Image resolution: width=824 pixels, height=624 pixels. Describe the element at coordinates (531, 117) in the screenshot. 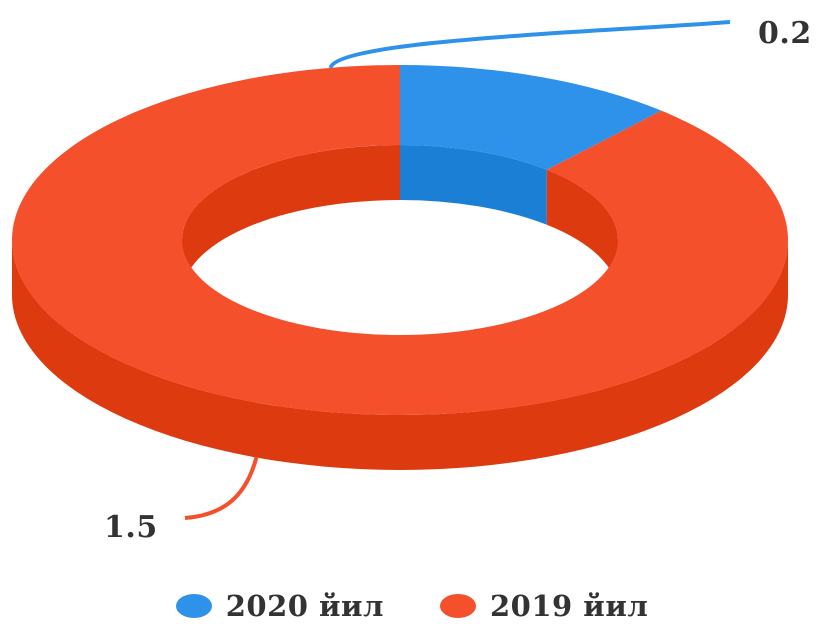

I see `slice-2020-йил` at that location.